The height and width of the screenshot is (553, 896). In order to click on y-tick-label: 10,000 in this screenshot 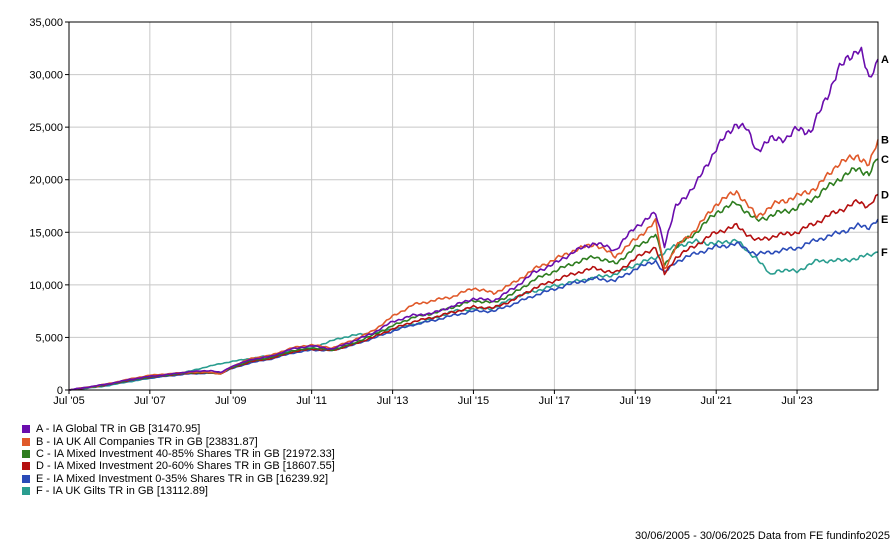, I will do `click(46, 286)`.